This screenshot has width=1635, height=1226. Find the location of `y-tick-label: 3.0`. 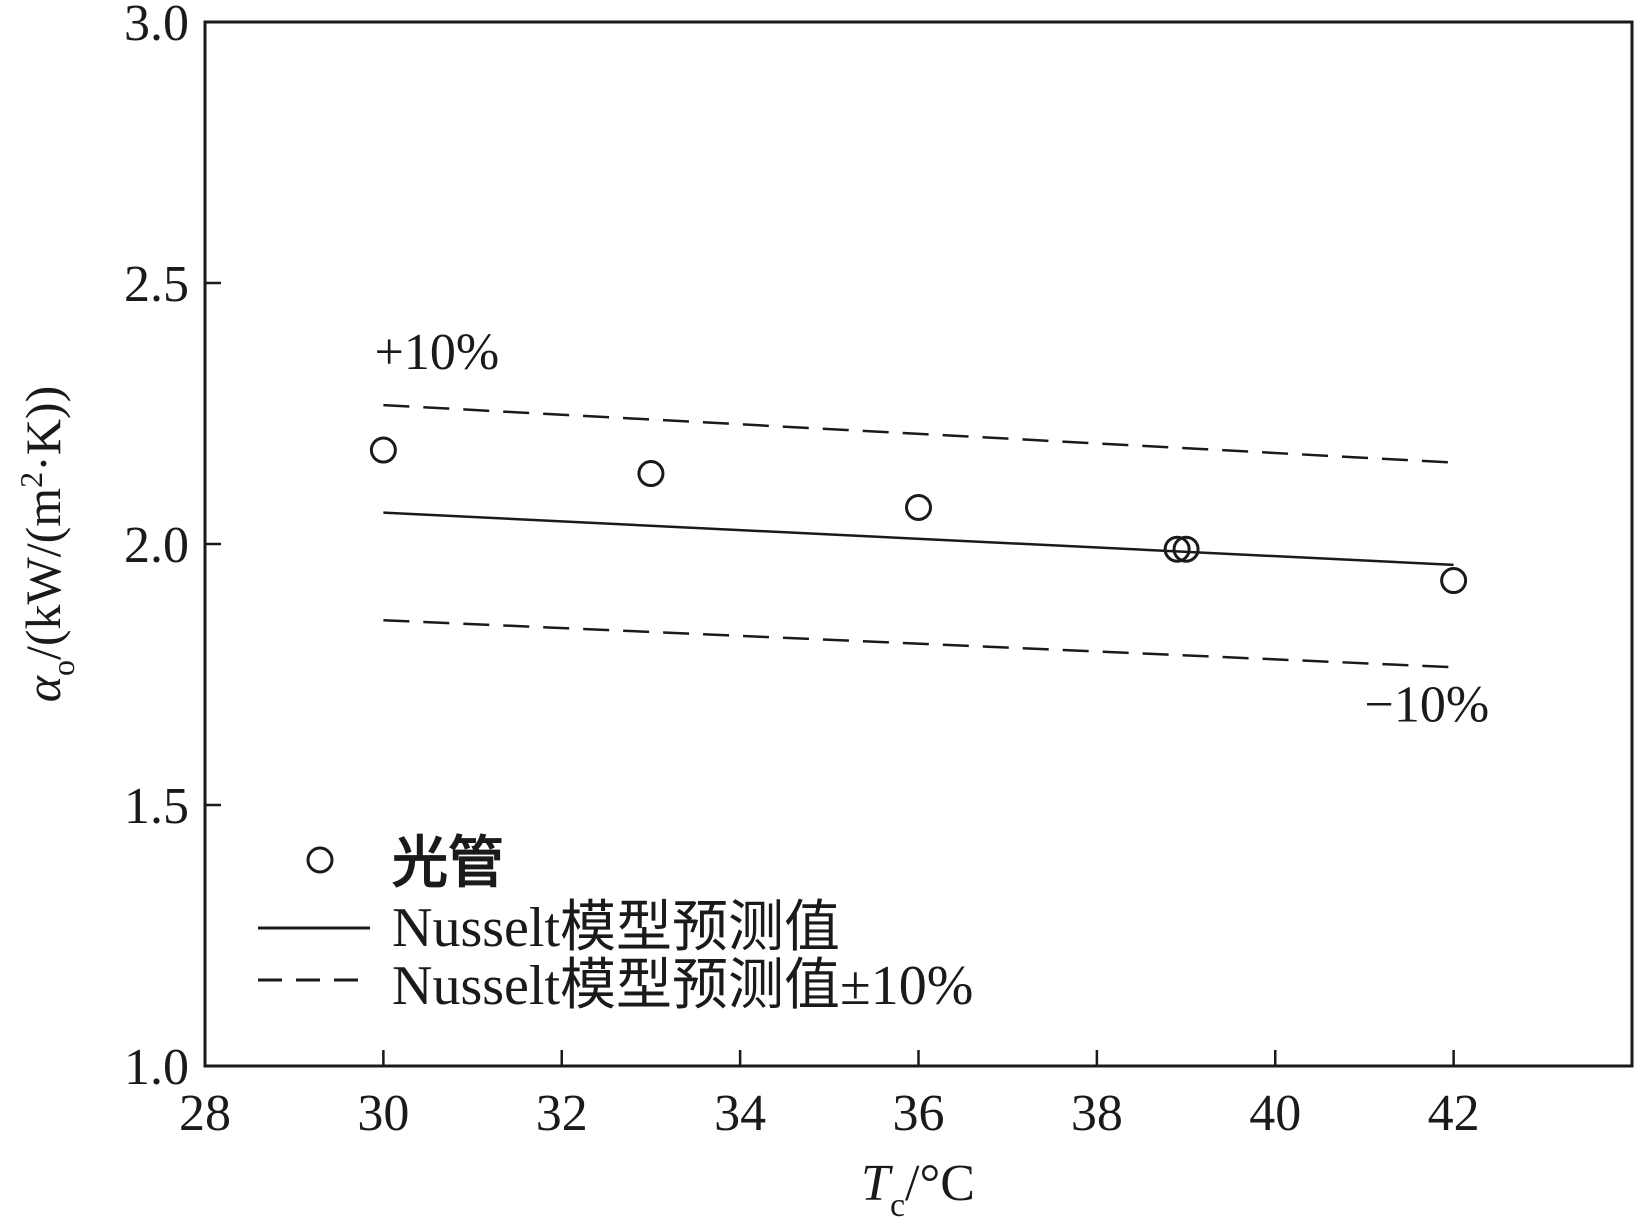

y-tick-label: 3.0 is located at coordinates (156, 26).